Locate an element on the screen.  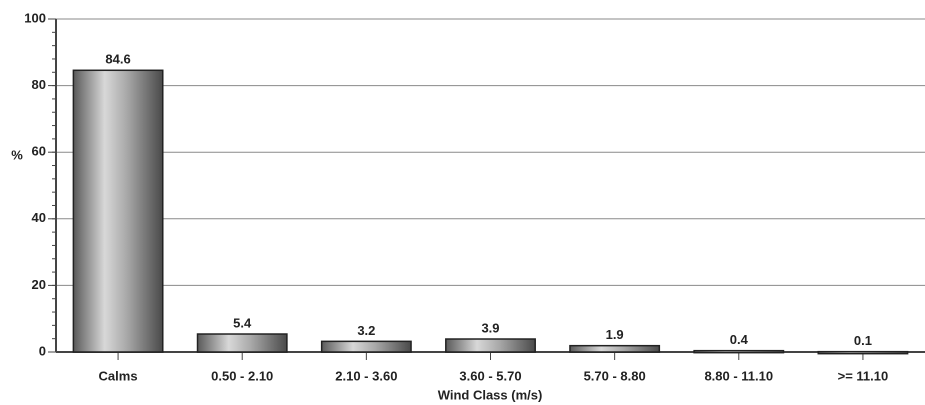
value-label: 3.9 is located at coordinates (490, 327).